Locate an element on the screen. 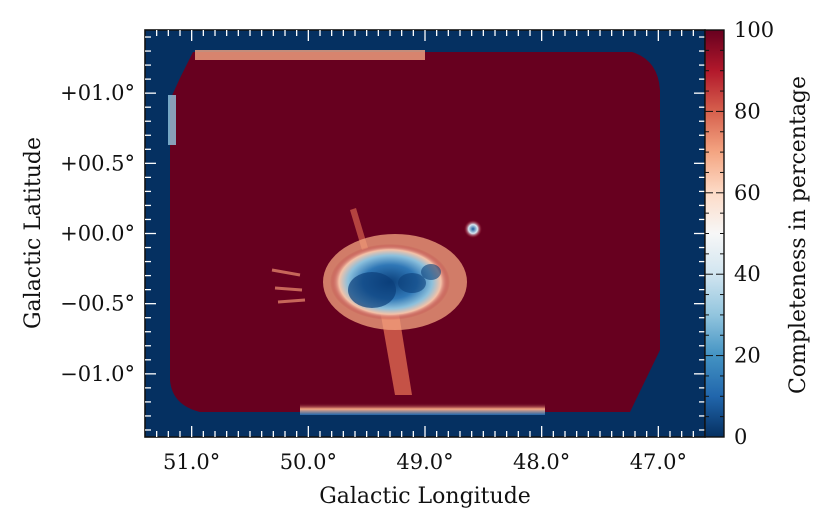  left-edge-strip is located at coordinates (172, 120).